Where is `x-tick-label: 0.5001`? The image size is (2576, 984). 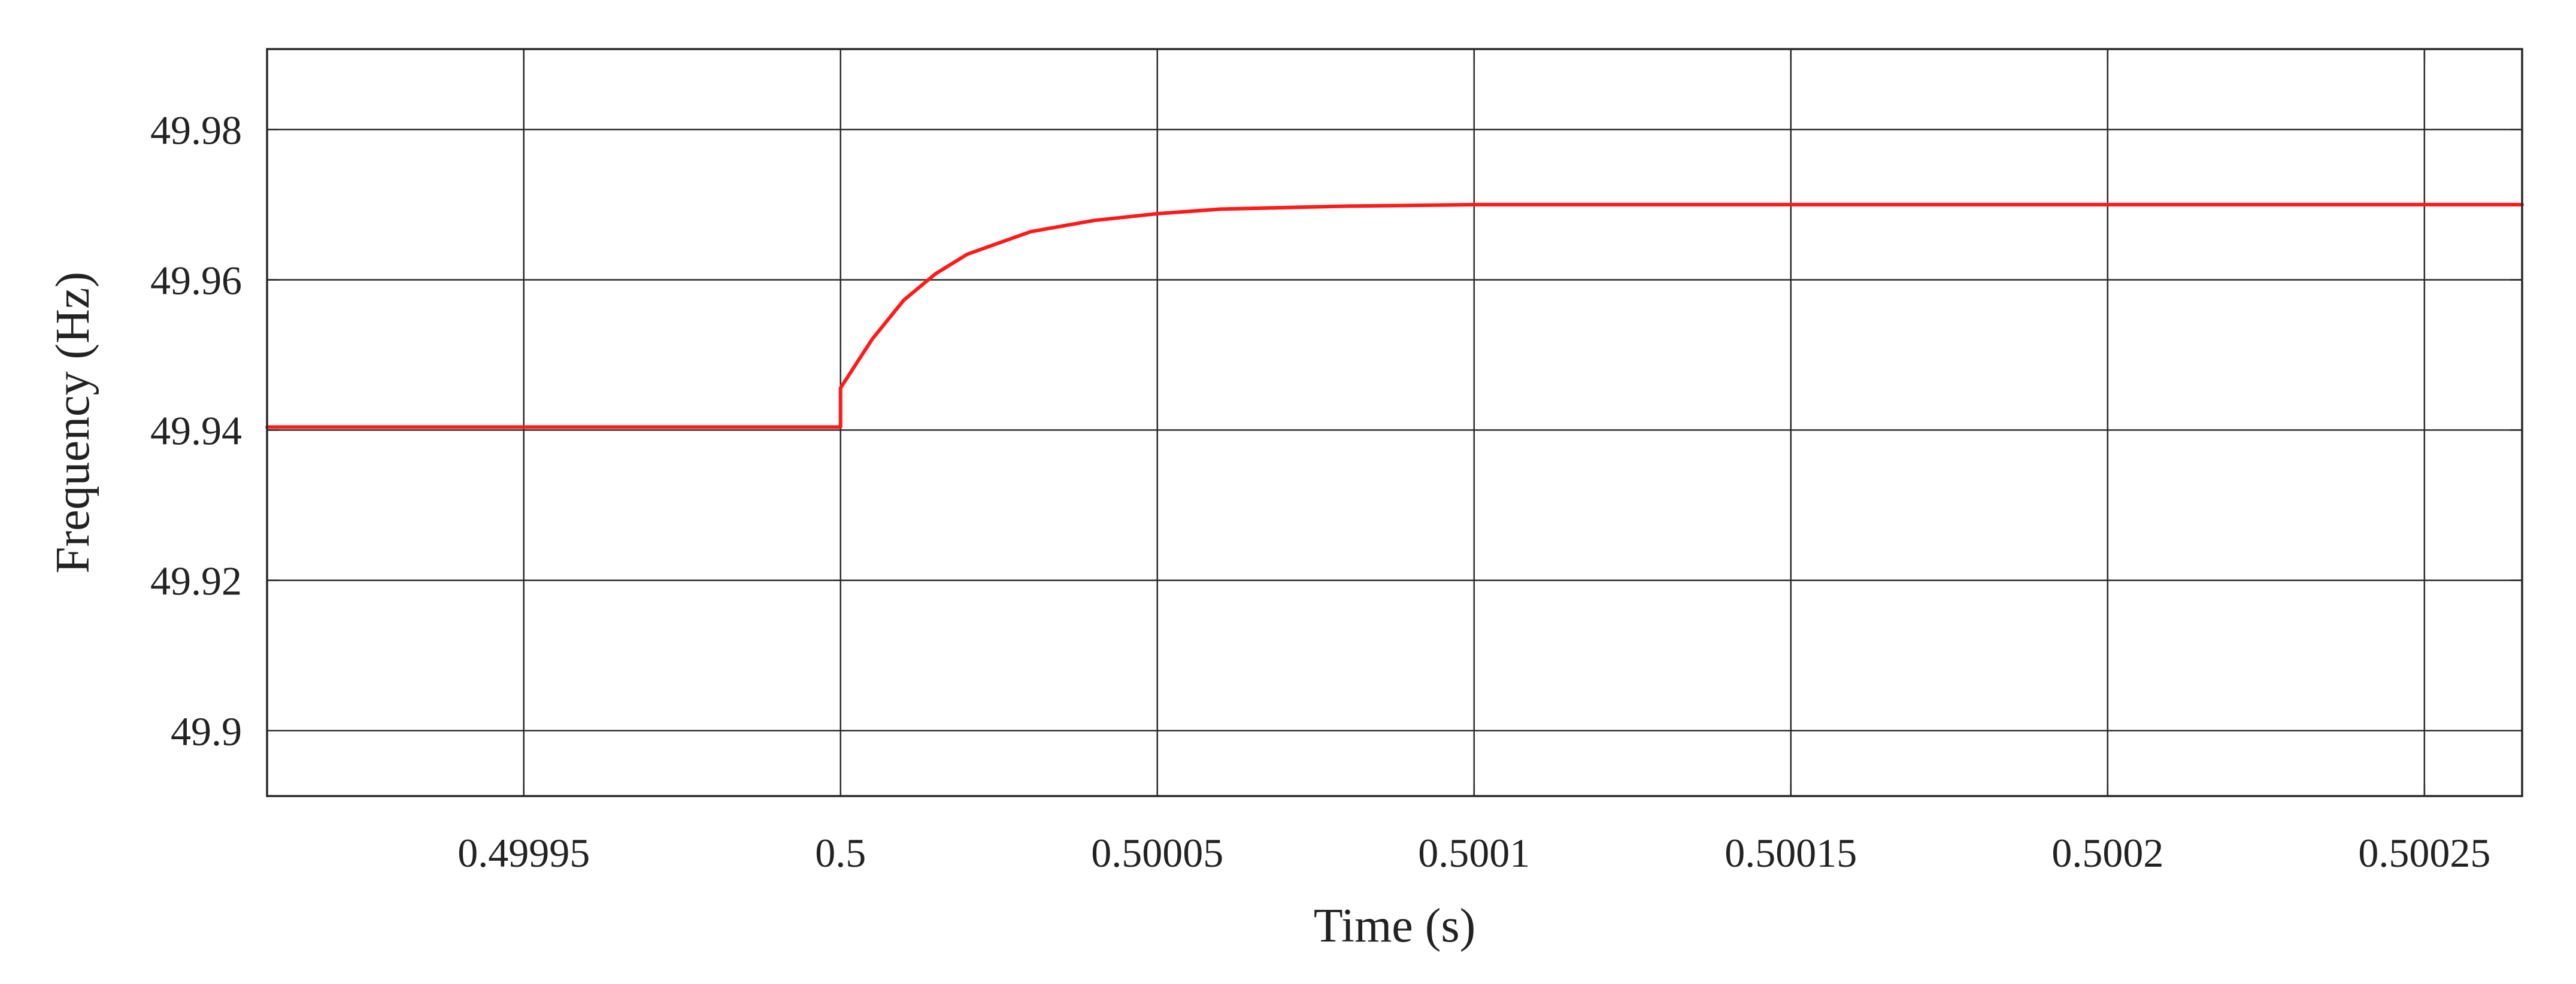
x-tick-label: 0.5001 is located at coordinates (1474, 853).